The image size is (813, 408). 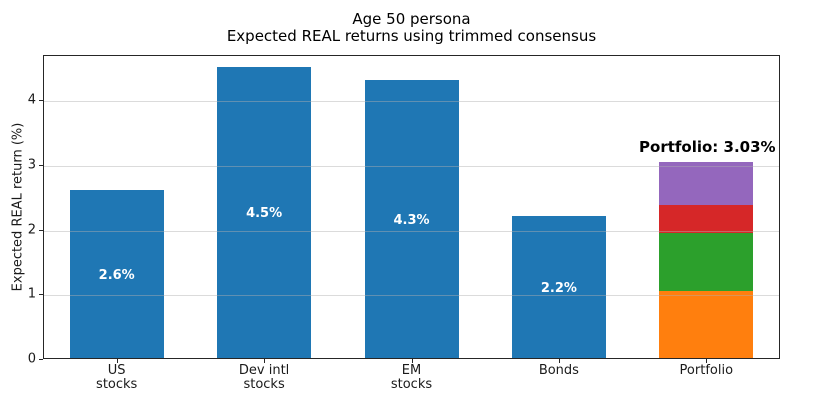 I want to click on x-tick-label: Portfolio, so click(x=706, y=370).